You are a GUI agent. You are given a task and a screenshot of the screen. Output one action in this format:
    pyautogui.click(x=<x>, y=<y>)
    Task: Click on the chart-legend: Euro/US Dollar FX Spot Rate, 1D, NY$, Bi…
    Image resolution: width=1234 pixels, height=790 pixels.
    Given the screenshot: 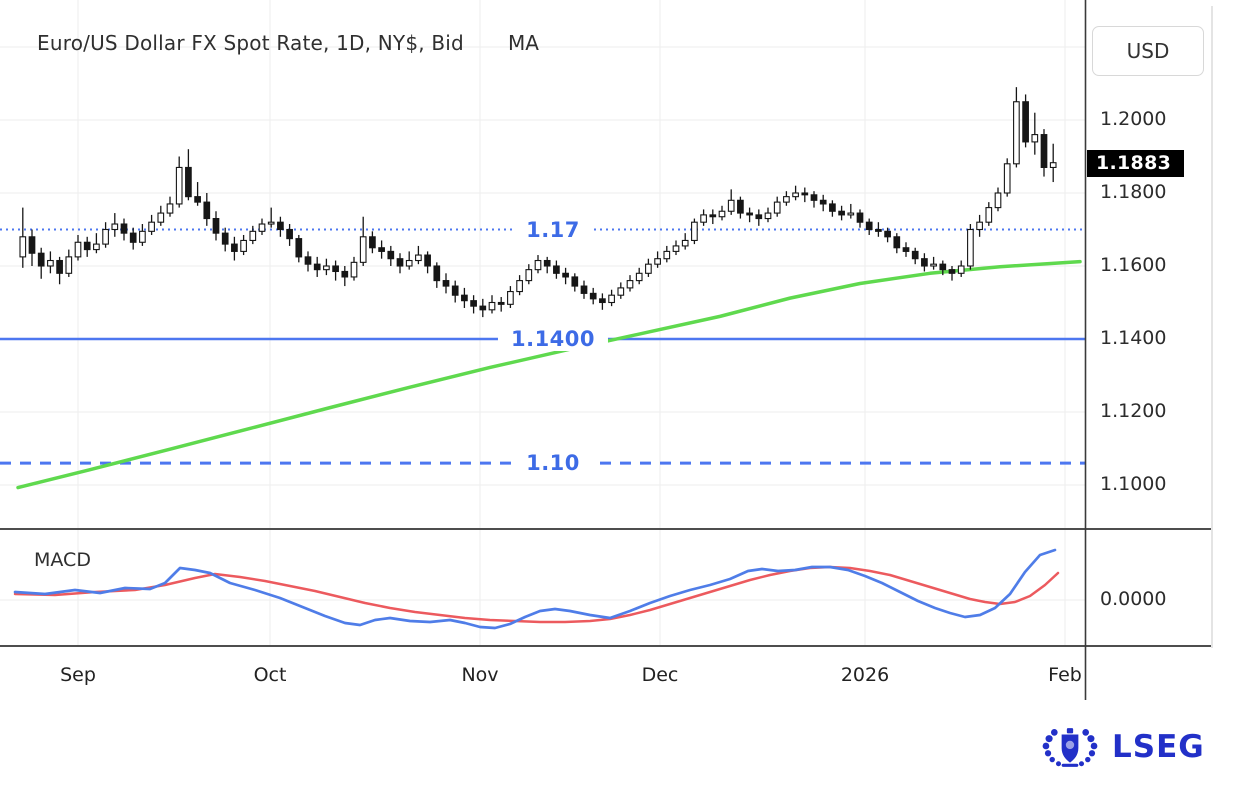 What is the action you would take?
    pyautogui.click(x=288, y=43)
    